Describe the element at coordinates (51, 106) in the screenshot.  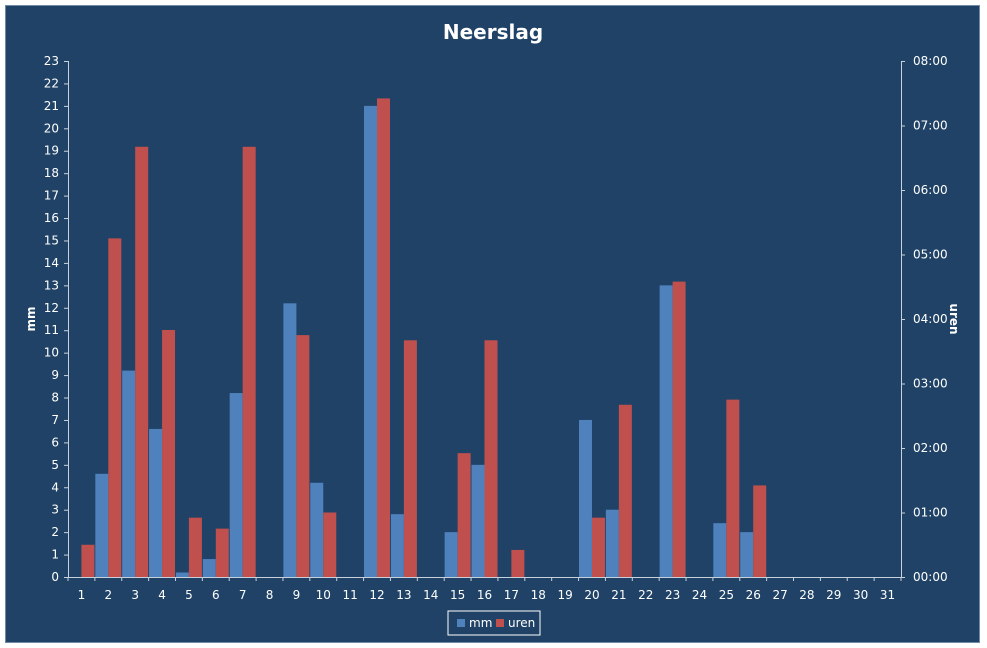
I see `y-tick-label: 21` at that location.